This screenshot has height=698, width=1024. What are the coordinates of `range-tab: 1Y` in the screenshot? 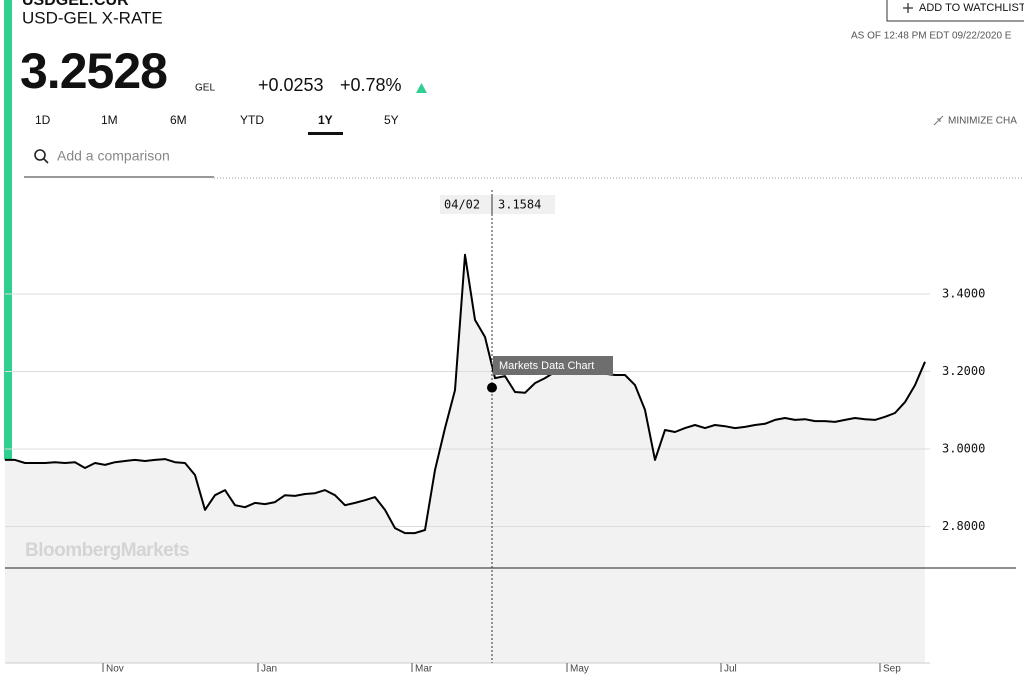 It's located at (325, 120).